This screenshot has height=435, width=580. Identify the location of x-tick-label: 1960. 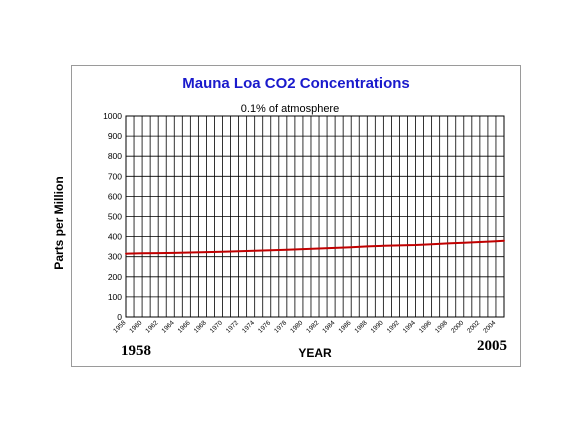
(135, 326).